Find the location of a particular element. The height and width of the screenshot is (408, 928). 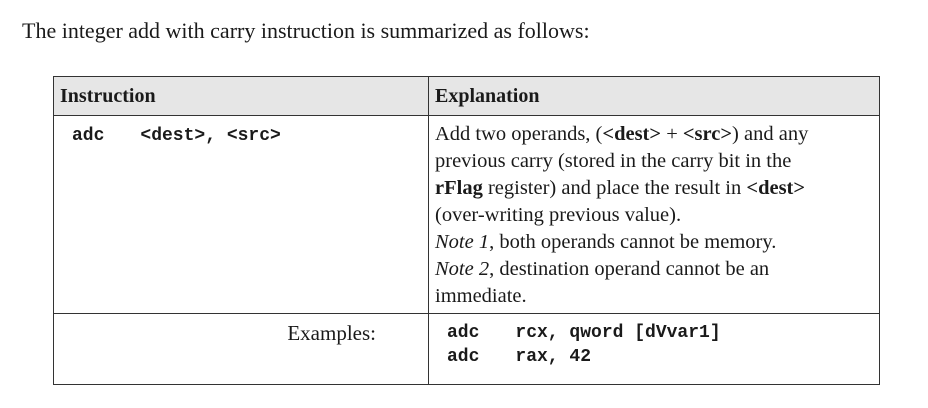

examples-label-cell: Examples: is located at coordinates (241, 349).